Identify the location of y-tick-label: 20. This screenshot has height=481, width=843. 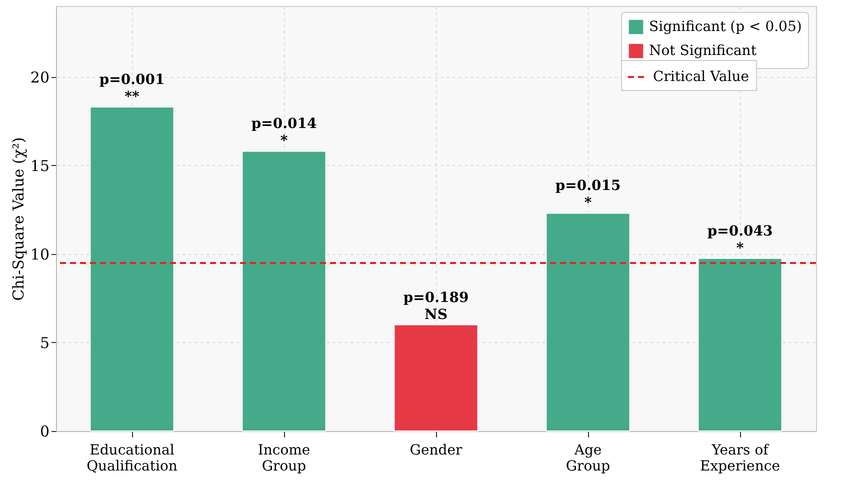
(40, 77).